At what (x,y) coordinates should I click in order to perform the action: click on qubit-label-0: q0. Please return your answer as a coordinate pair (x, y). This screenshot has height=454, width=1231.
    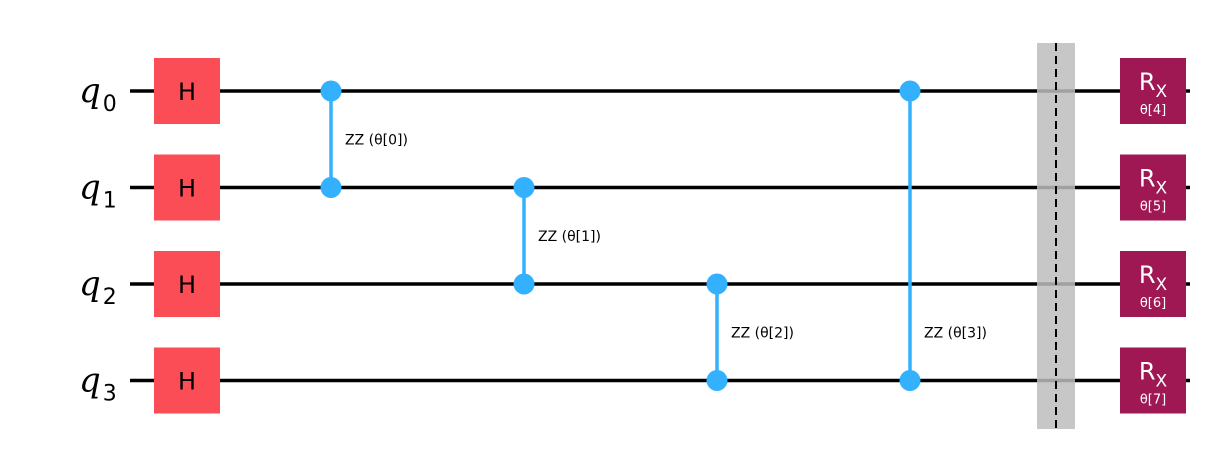
    Looking at the image, I should click on (98, 94).